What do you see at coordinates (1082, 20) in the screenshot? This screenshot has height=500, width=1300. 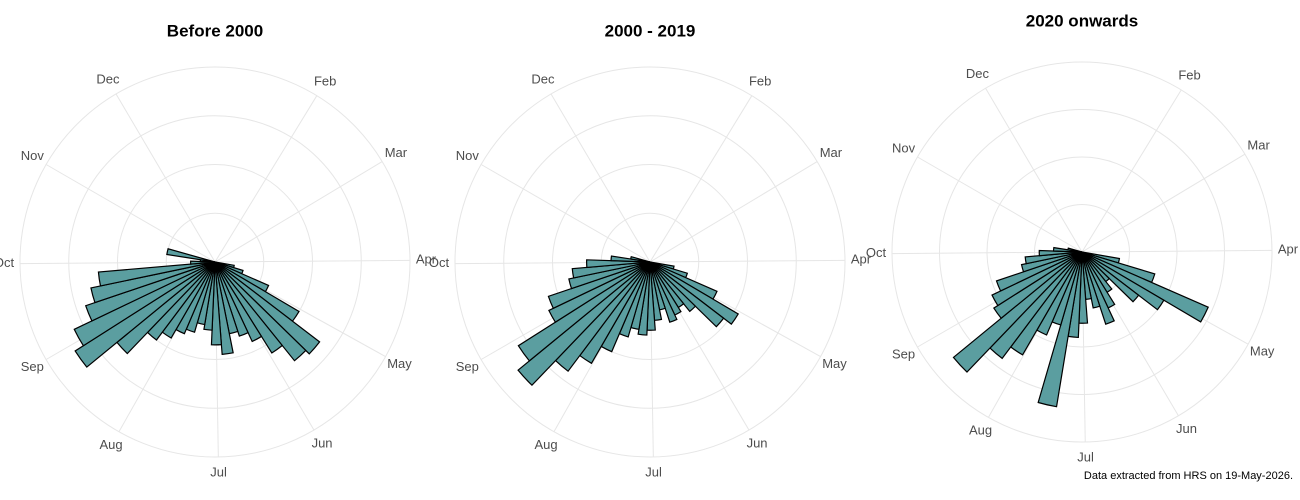 I see `chart-title: 2020 onwards` at bounding box center [1082, 20].